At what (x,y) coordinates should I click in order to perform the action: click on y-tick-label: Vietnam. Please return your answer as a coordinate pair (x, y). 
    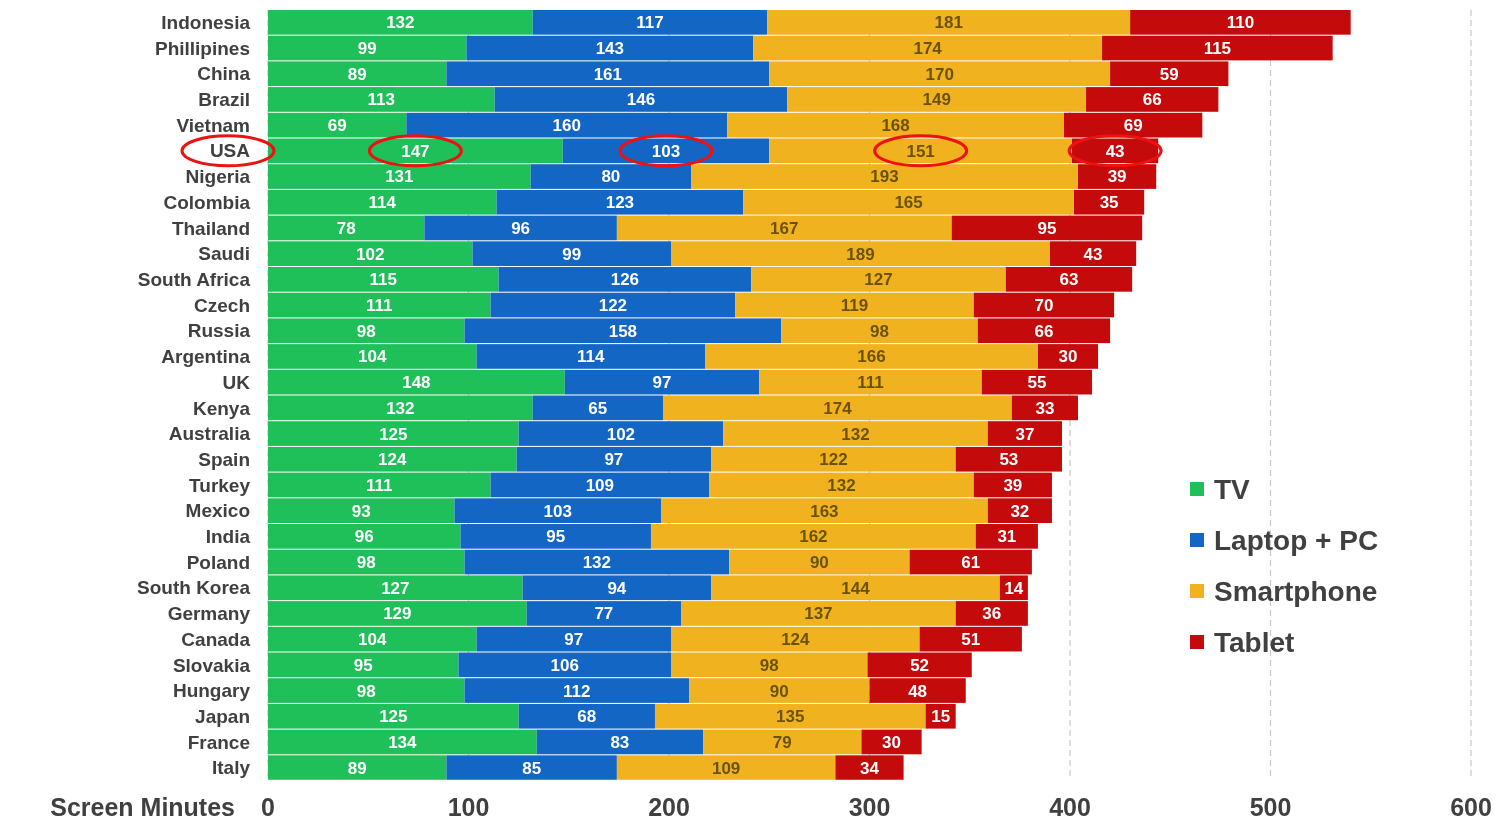
    Looking at the image, I should click on (213, 125).